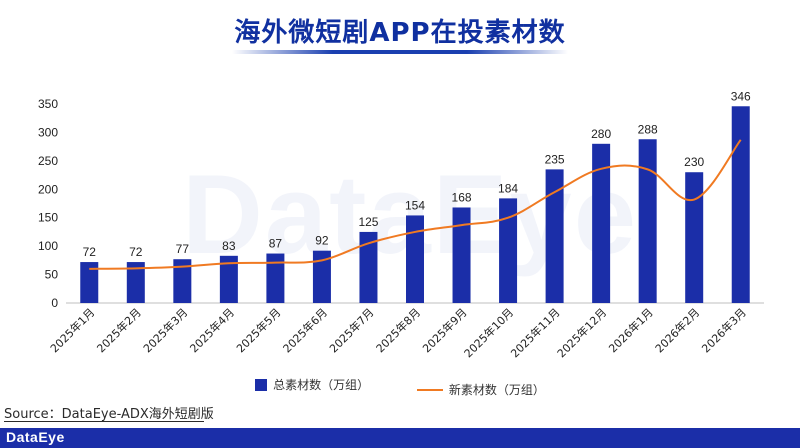 Image resolution: width=800 pixels, height=448 pixels. Describe the element at coordinates (496, 390) in the screenshot. I see `legend-label-new: 新素材数（万组）` at that location.